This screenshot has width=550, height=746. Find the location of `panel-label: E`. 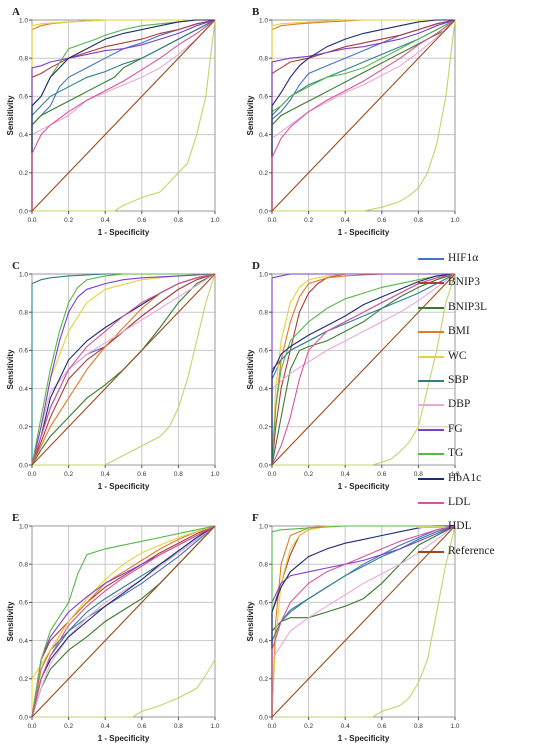

panel-label: E is located at coordinates (15, 518).